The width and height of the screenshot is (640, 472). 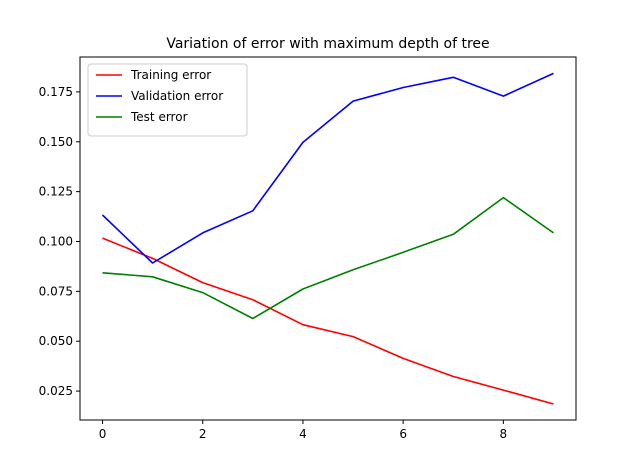 I want to click on legend-label-training-error: Training error, so click(x=170, y=75).